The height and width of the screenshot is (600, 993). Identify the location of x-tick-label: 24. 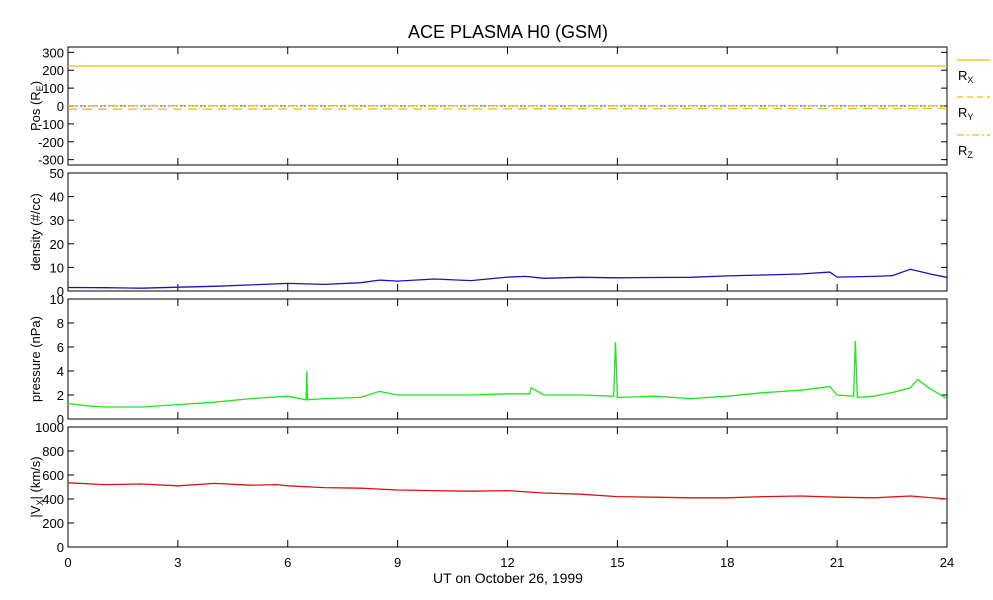
(947, 562).